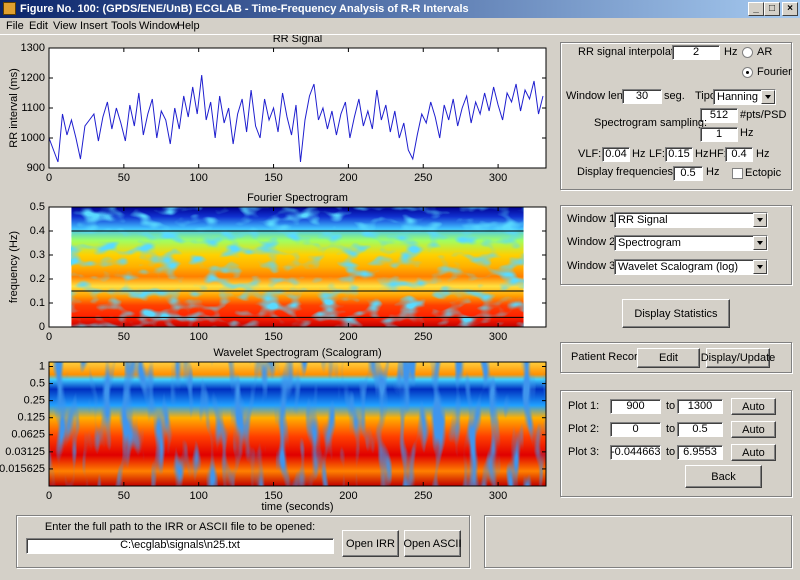  I want to click on edit-button: Edit, so click(668, 358).